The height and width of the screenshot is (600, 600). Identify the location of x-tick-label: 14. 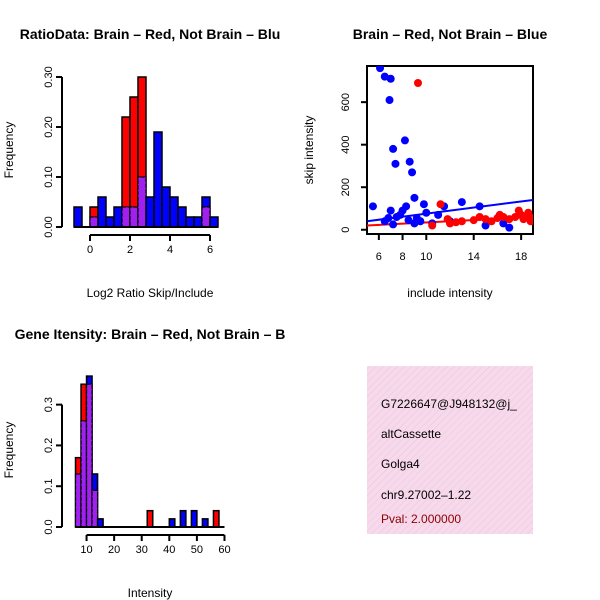
(474, 257).